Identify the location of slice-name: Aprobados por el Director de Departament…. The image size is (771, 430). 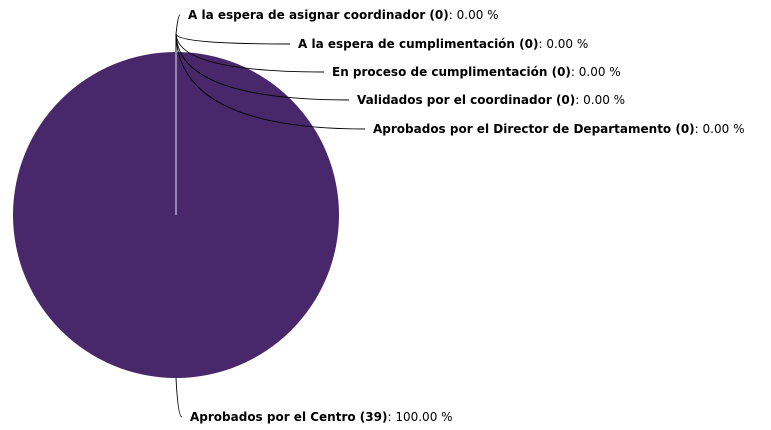
(534, 129).